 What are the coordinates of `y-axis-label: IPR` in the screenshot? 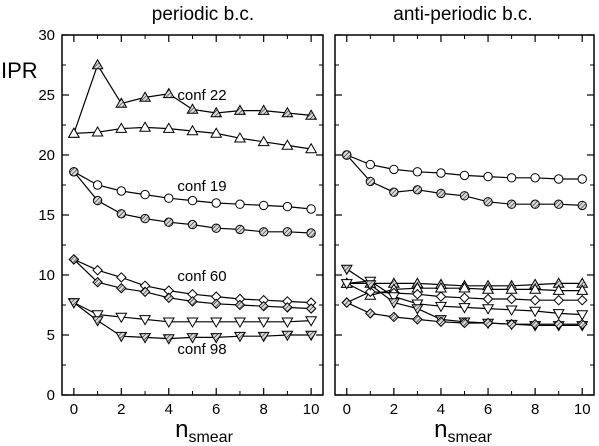 It's located at (19, 70).